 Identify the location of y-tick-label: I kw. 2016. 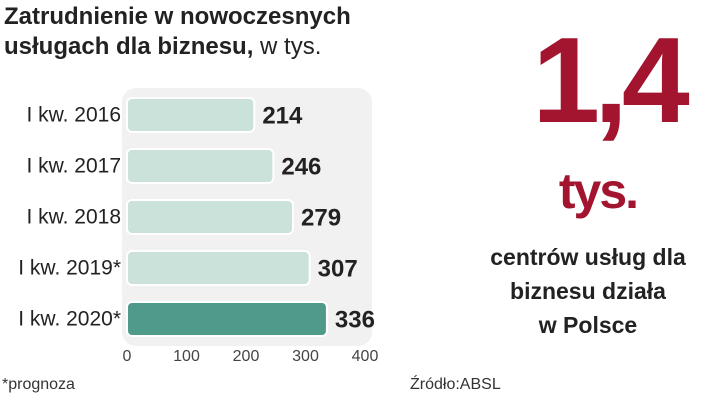
(73, 115).